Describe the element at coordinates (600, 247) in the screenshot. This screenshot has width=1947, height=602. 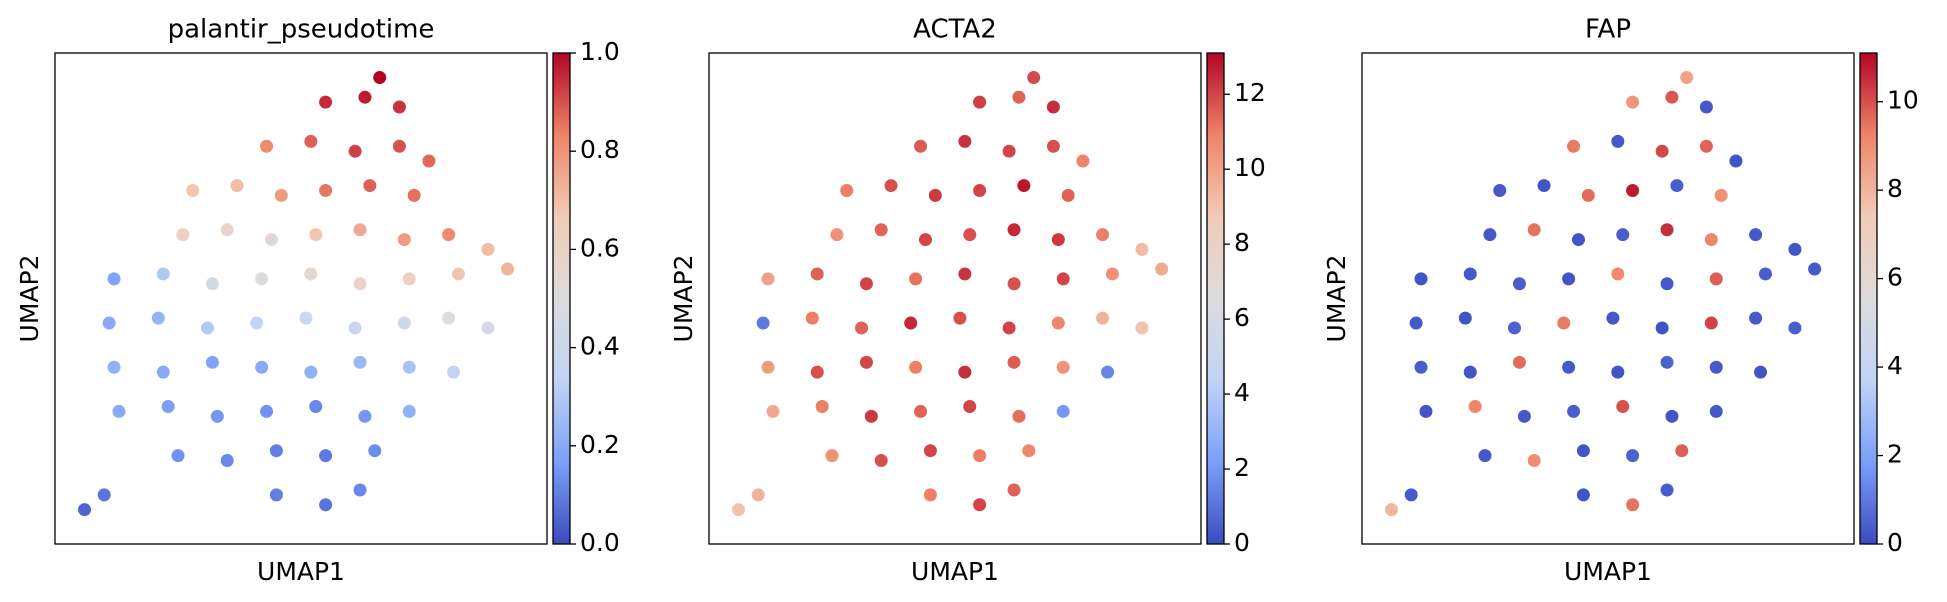
I see `colorbar-tick-label: 0.6` at that location.